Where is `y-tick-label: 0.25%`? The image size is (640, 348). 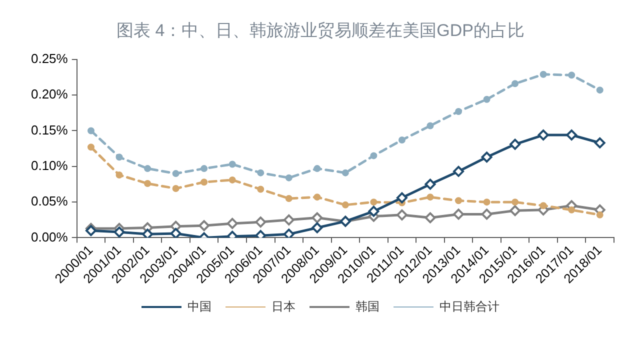
y-tick-label: 0.25% is located at coordinates (49, 58).